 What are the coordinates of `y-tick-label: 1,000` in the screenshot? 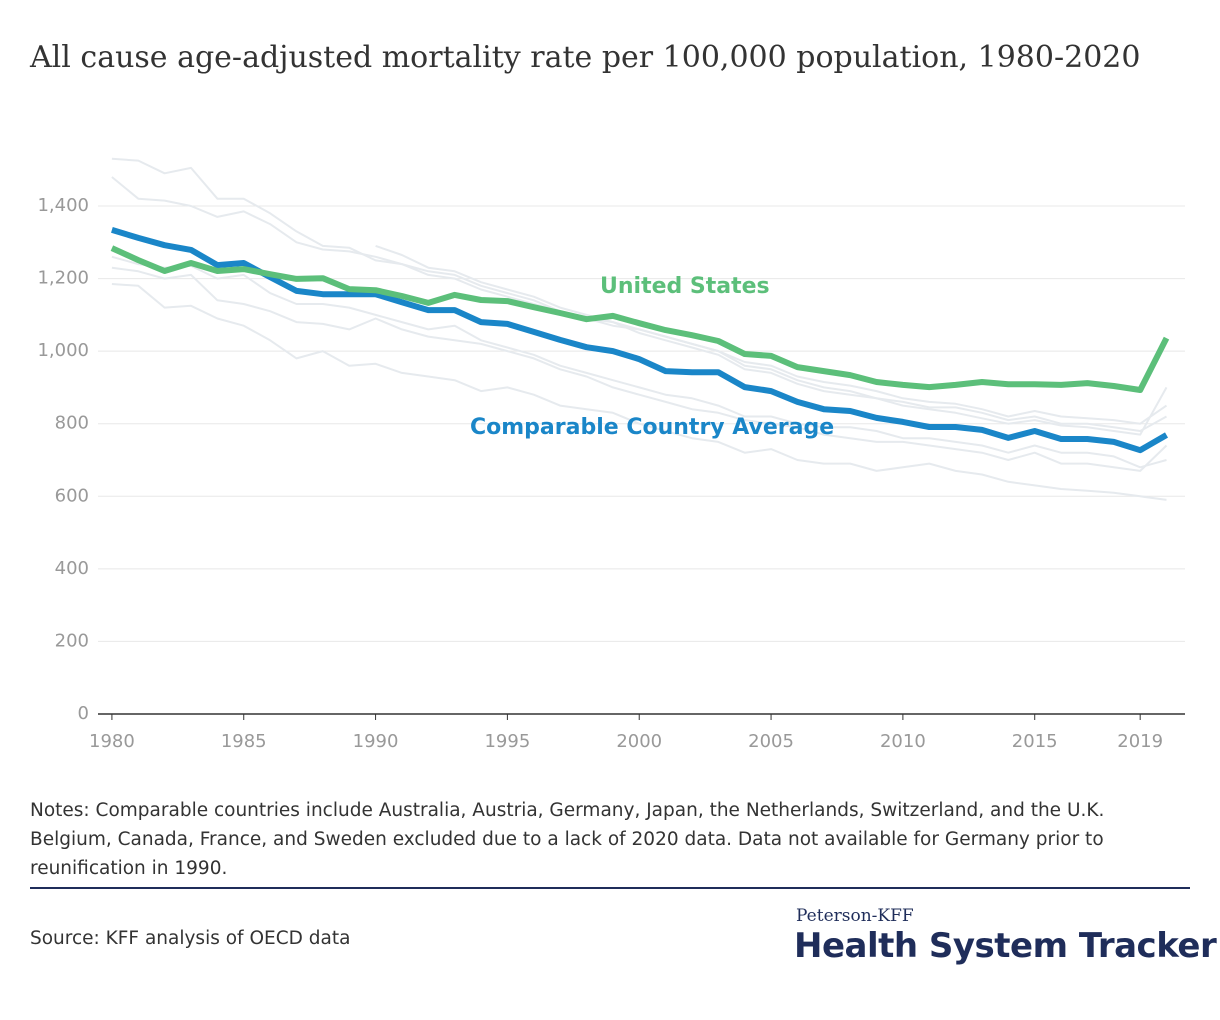 It's located at (63, 350).